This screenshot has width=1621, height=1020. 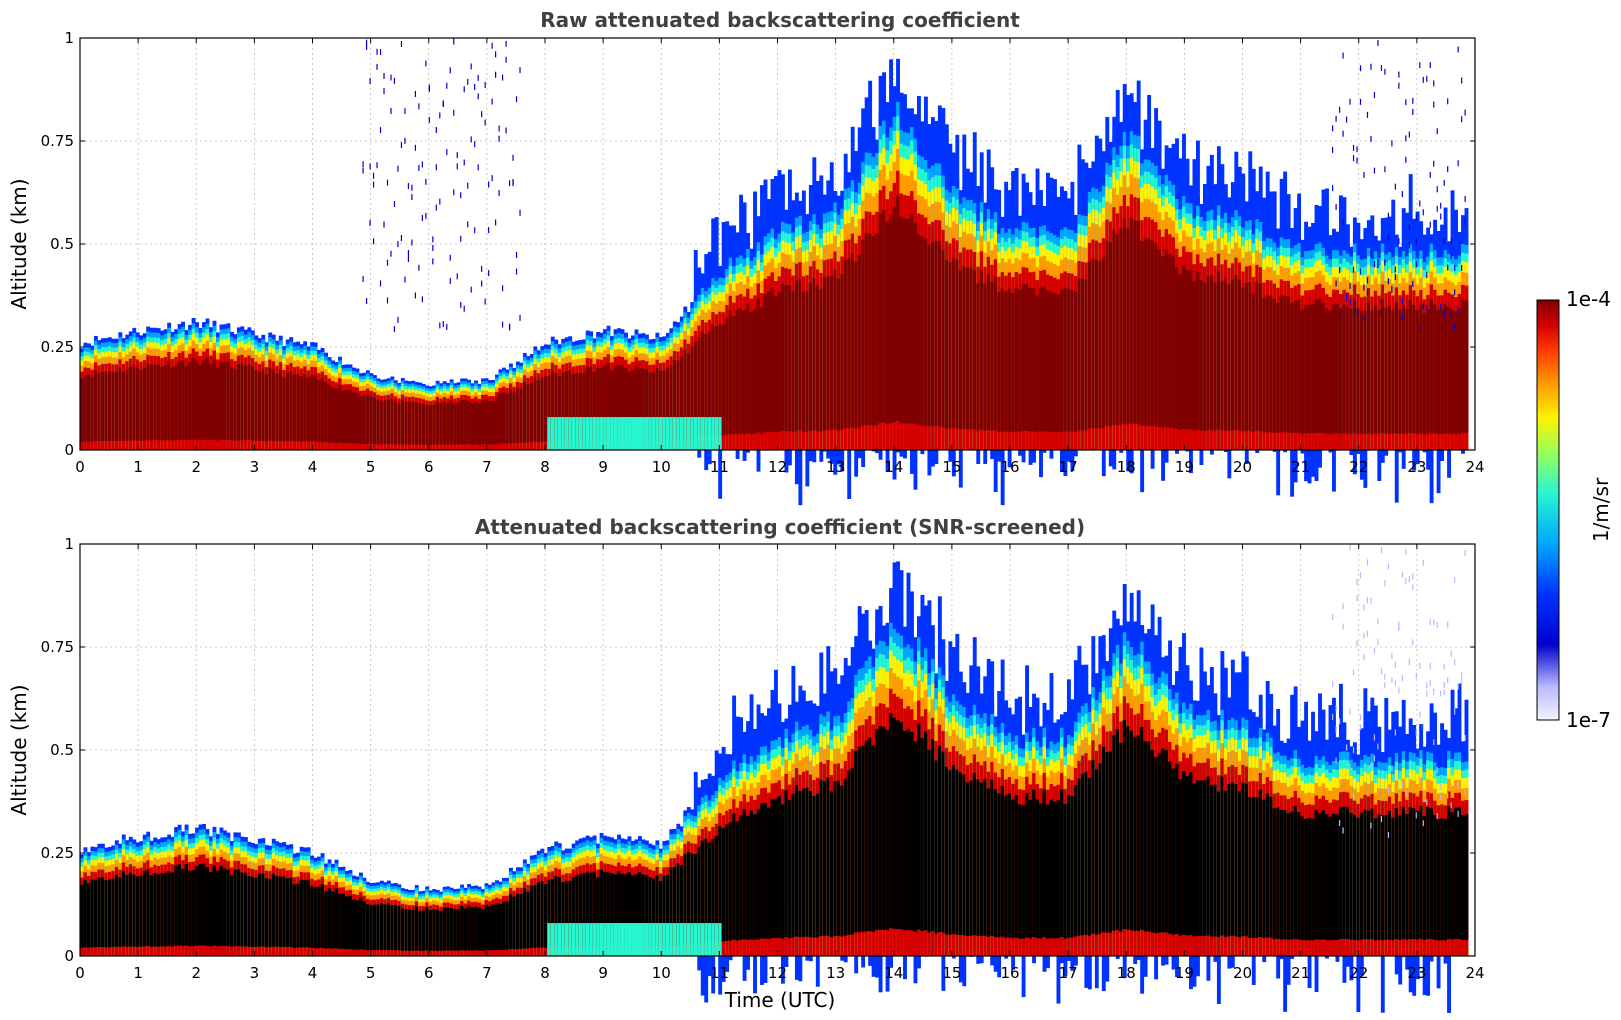 What do you see at coordinates (80, 467) in the screenshot?
I see `x-tick-label: 0` at bounding box center [80, 467].